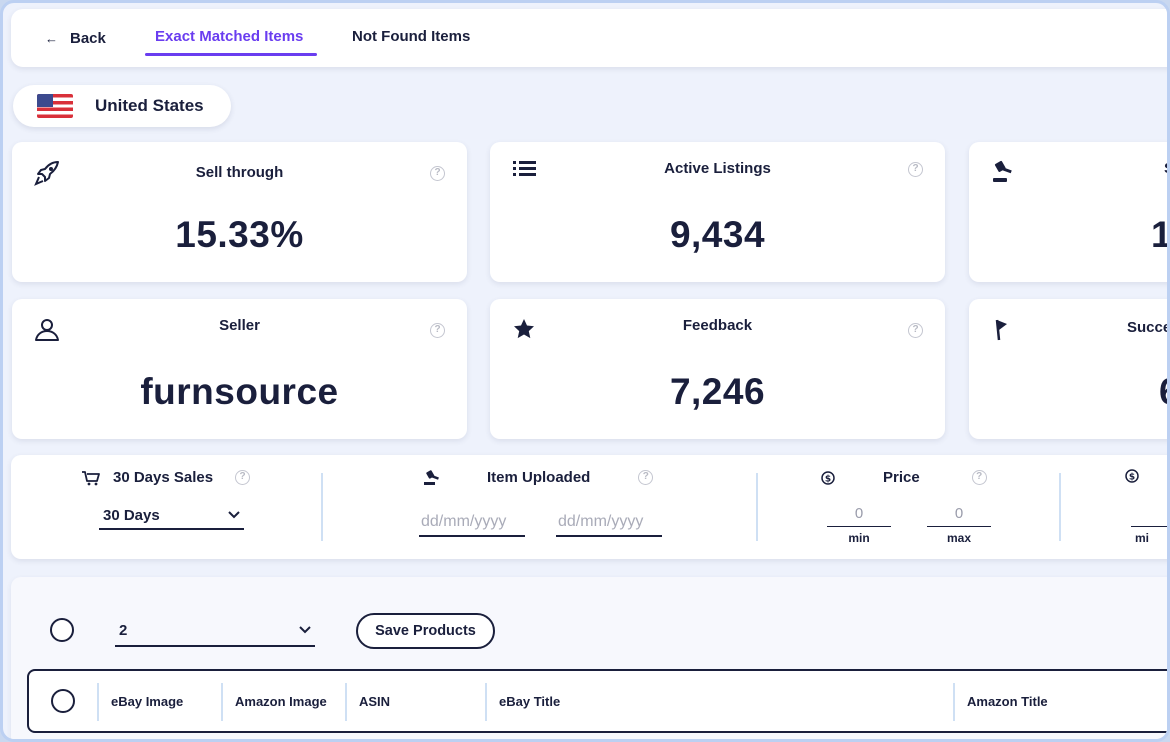  What do you see at coordinates (62, 630) in the screenshot?
I see `select-all-radio` at bounding box center [62, 630].